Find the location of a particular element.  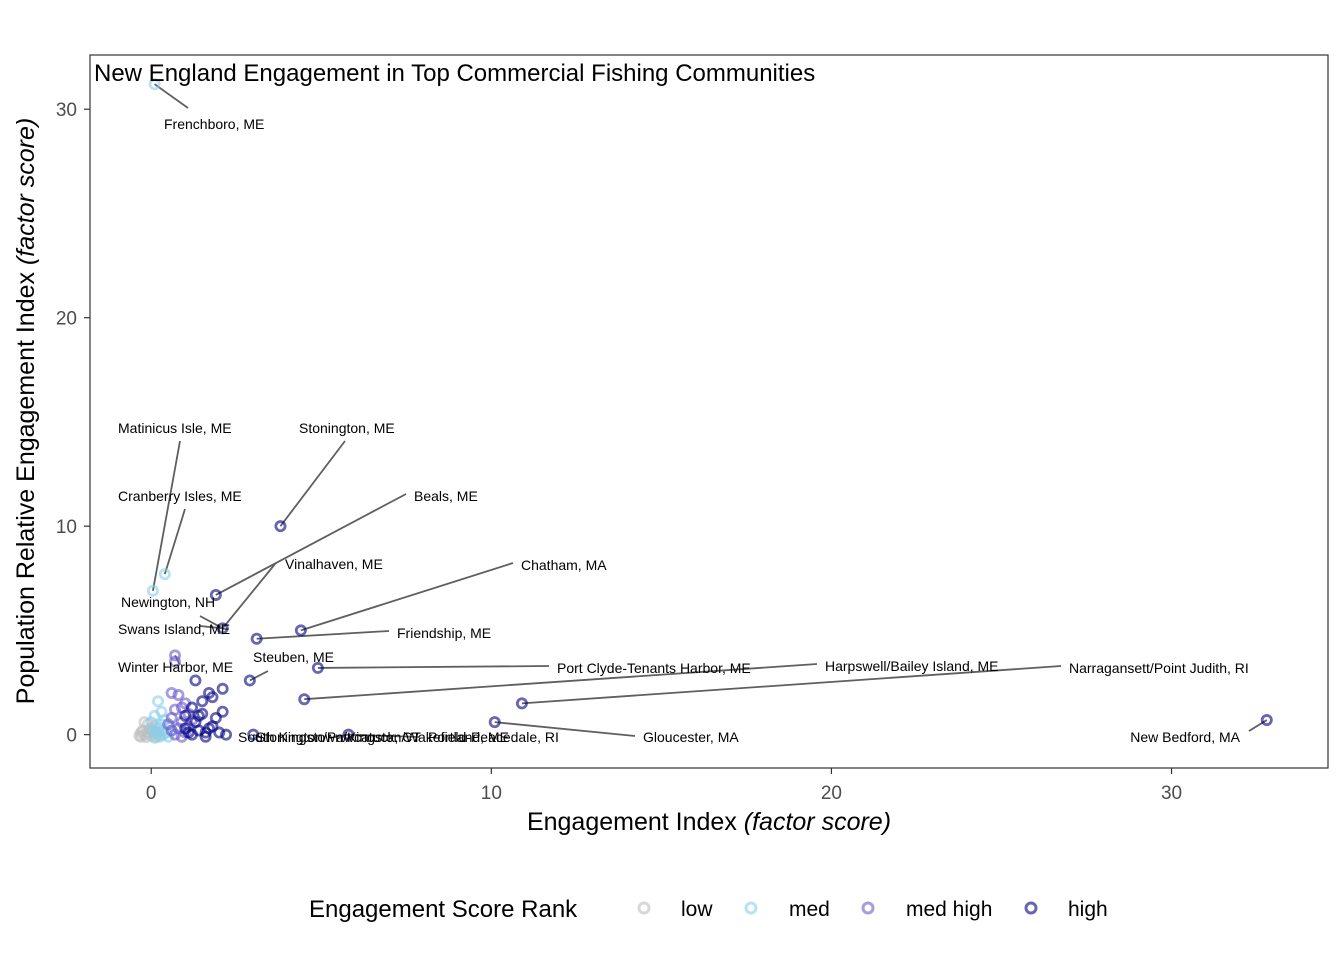

y-axis: 0 10 20 30 is located at coordinates (73, 423).